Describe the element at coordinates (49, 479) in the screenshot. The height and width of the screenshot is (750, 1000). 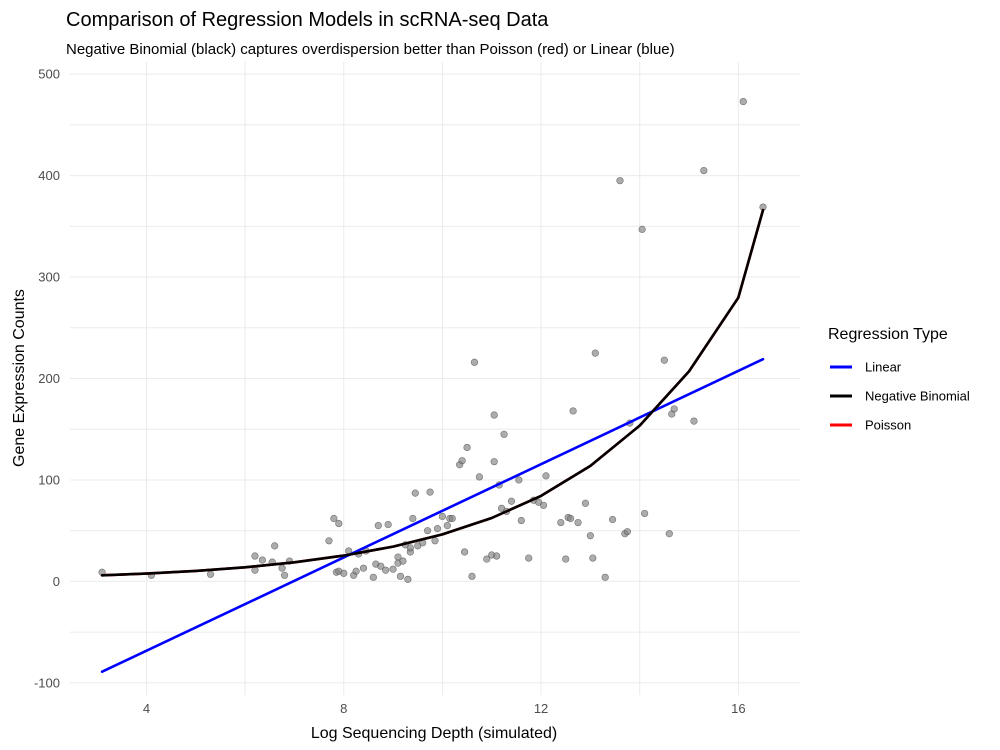
I see `y-tick-label: 100` at that location.